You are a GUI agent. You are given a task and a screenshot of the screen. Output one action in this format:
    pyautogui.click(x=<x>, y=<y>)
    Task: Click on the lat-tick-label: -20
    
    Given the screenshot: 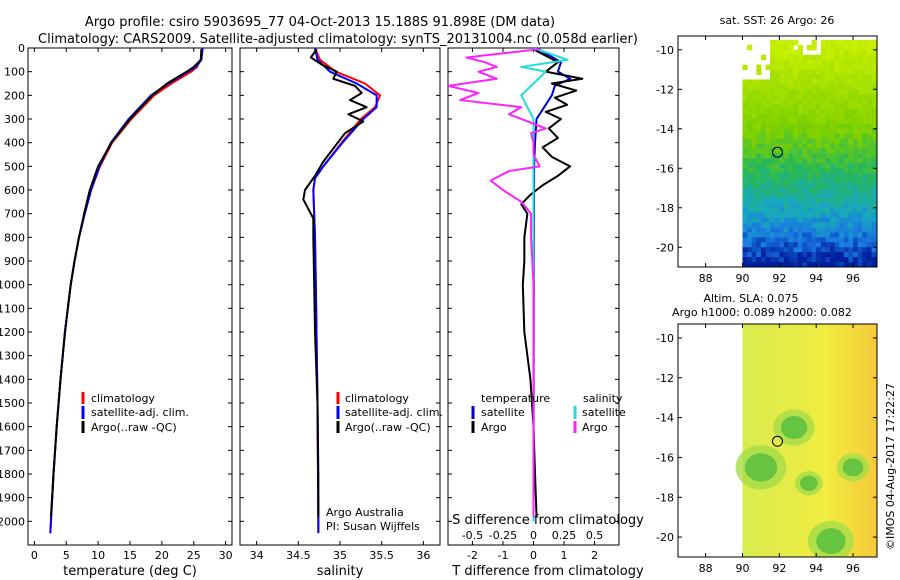 What is the action you would take?
    pyautogui.click(x=665, y=537)
    